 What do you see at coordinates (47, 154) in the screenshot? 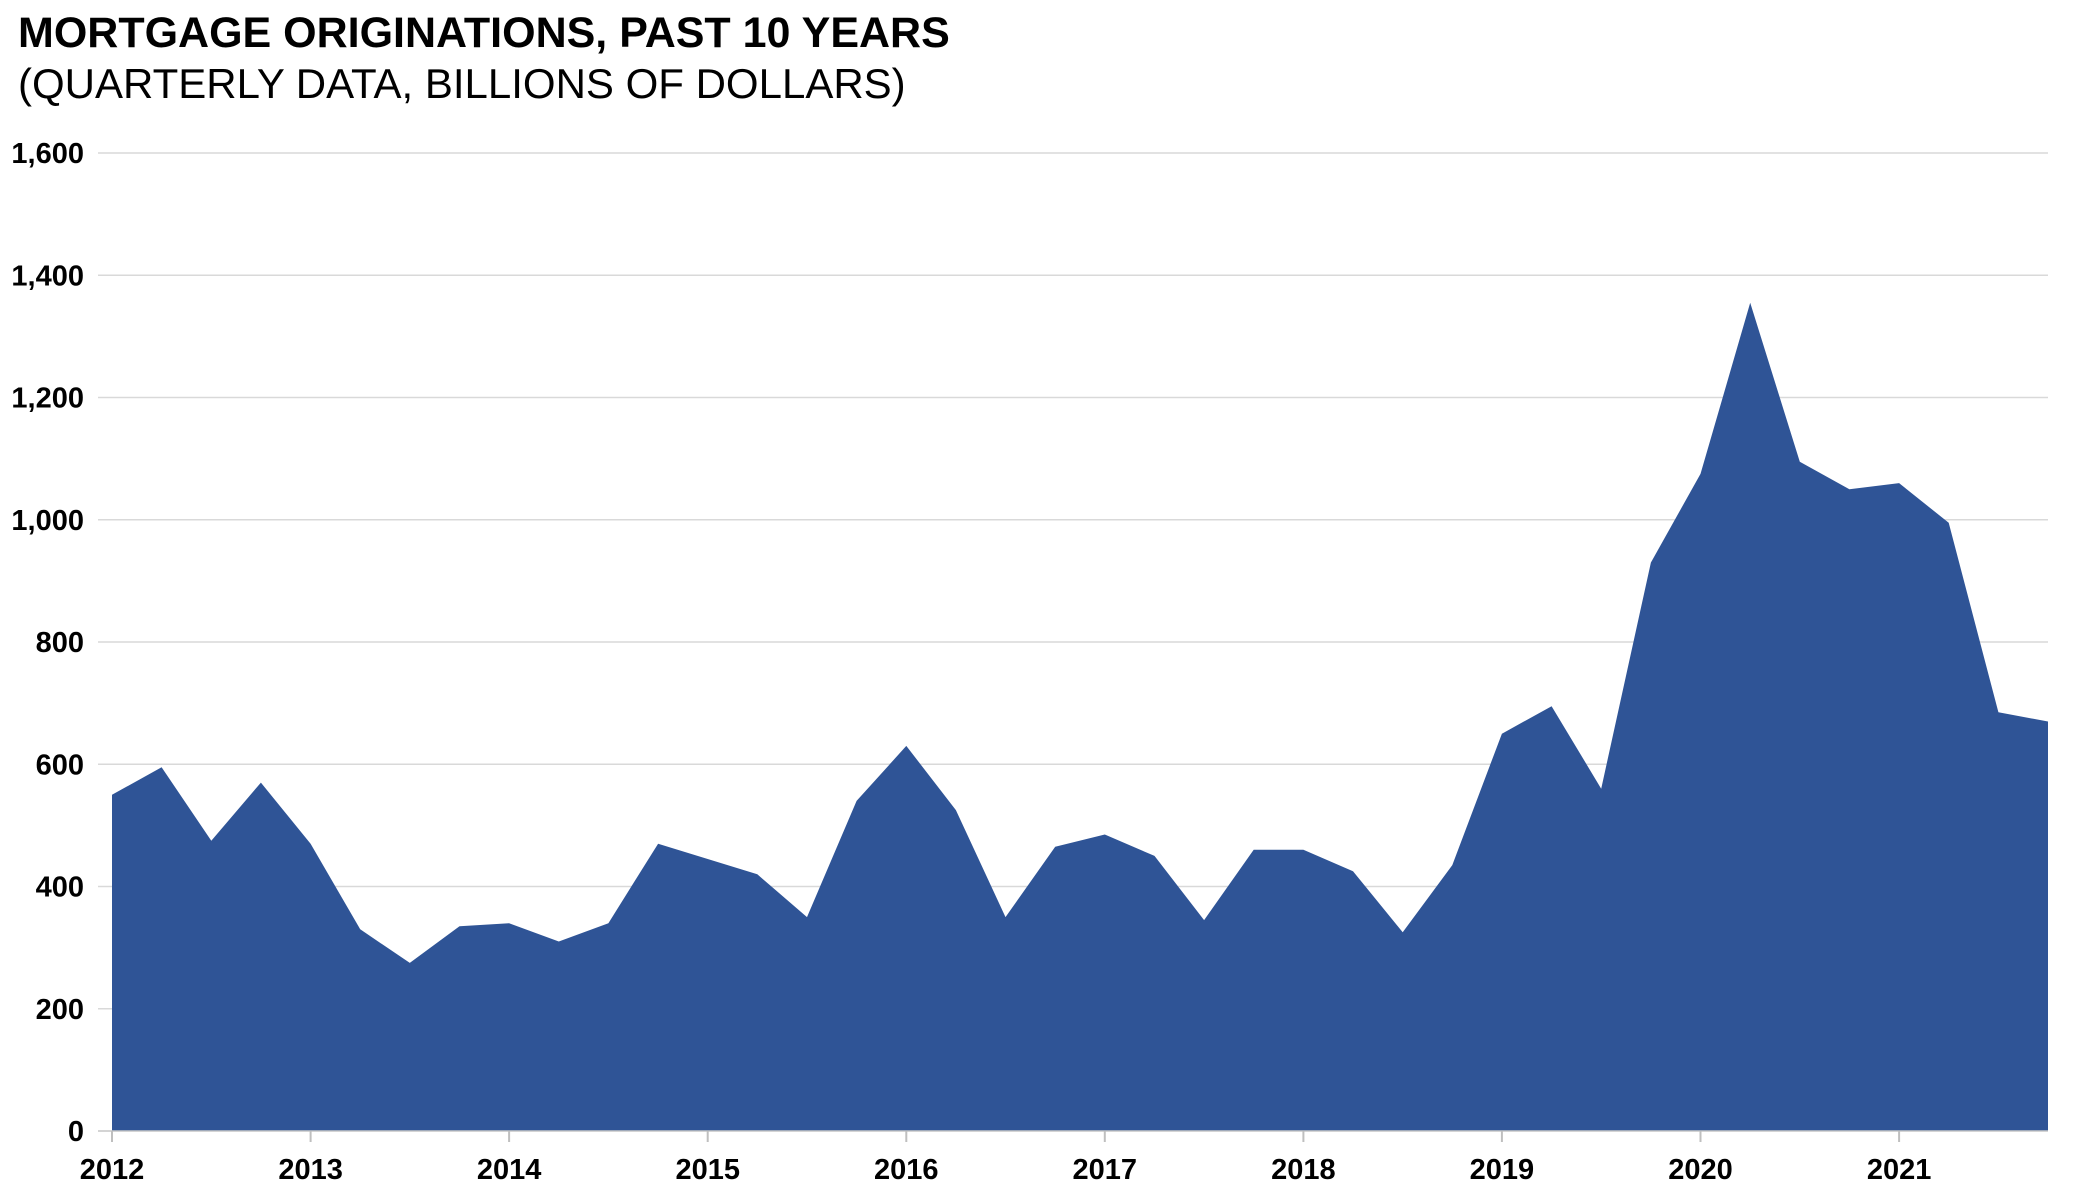
I see `y-axis-tick-label: 1,600` at bounding box center [47, 154].